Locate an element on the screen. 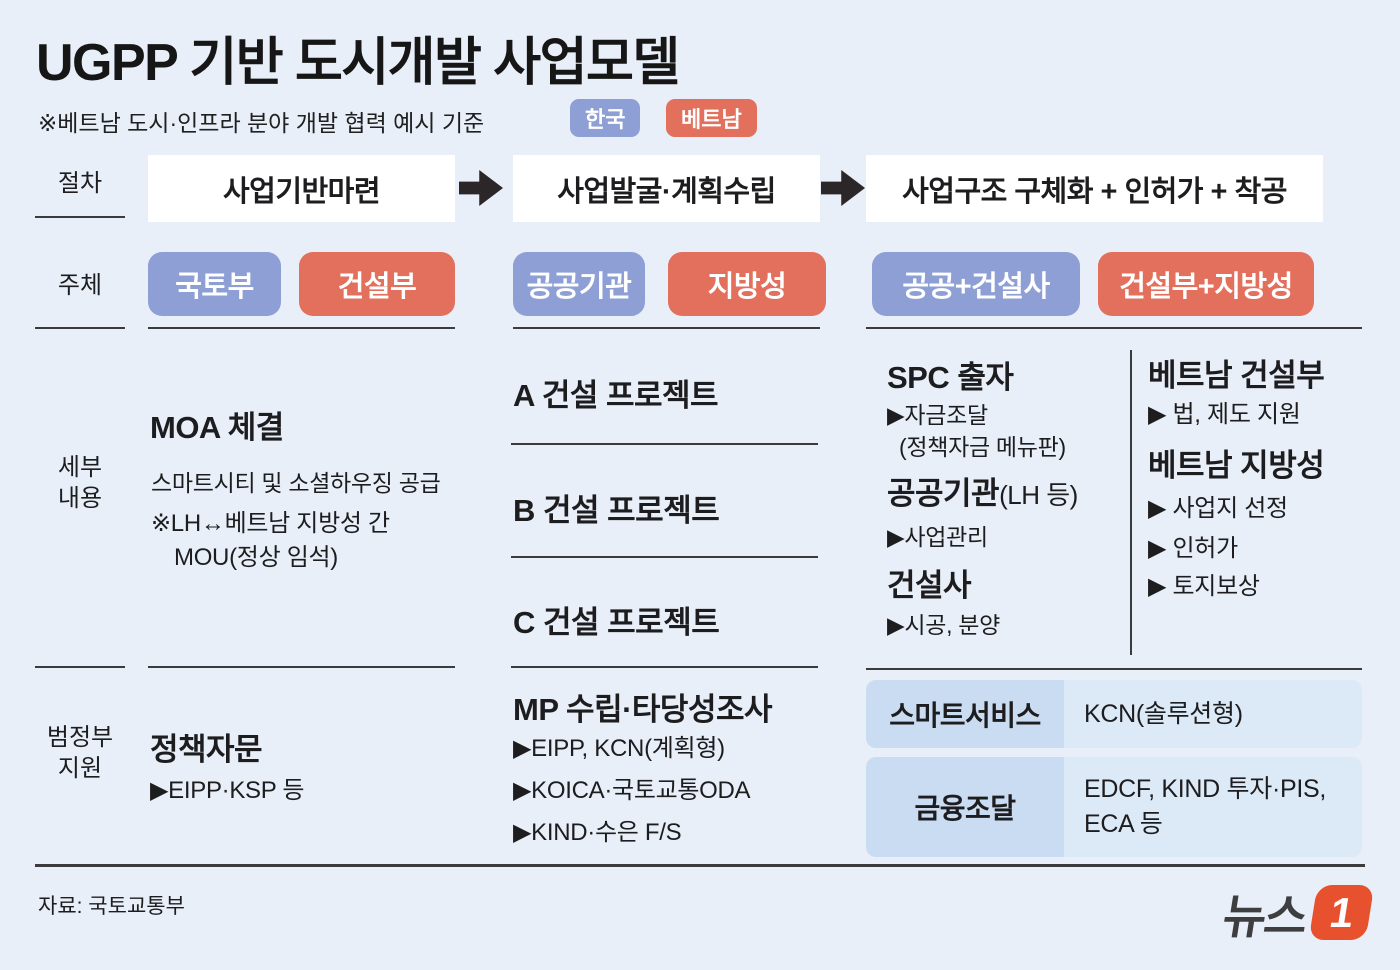 This screenshot has width=1400, height=970. divider-subject-col3 is located at coordinates (1114, 328).